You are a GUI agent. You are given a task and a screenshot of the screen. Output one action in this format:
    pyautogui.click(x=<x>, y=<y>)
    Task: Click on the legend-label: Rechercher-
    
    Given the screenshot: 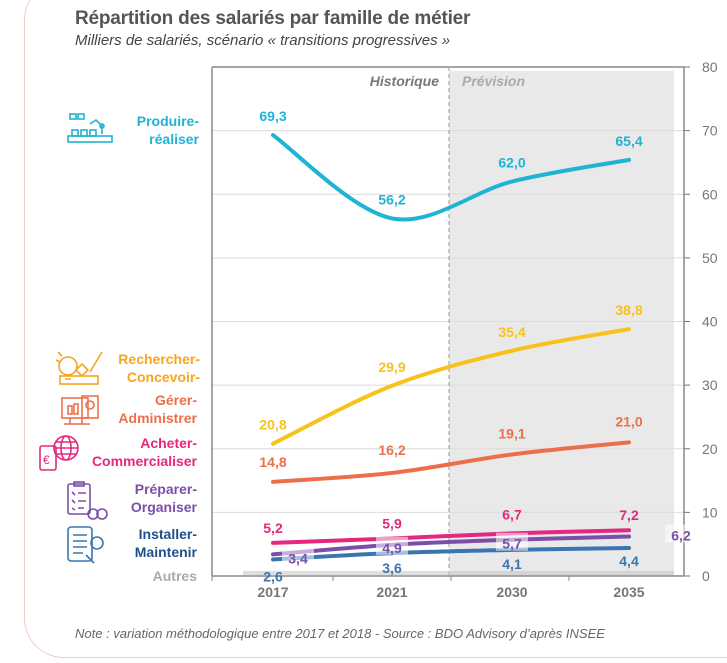 What is the action you would take?
    pyautogui.click(x=159, y=359)
    